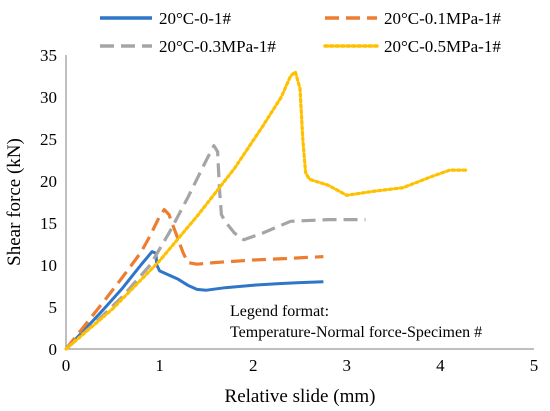 This screenshot has width=550, height=411. Describe the element at coordinates (48, 223) in the screenshot. I see `y-tick-label: 15` at that location.